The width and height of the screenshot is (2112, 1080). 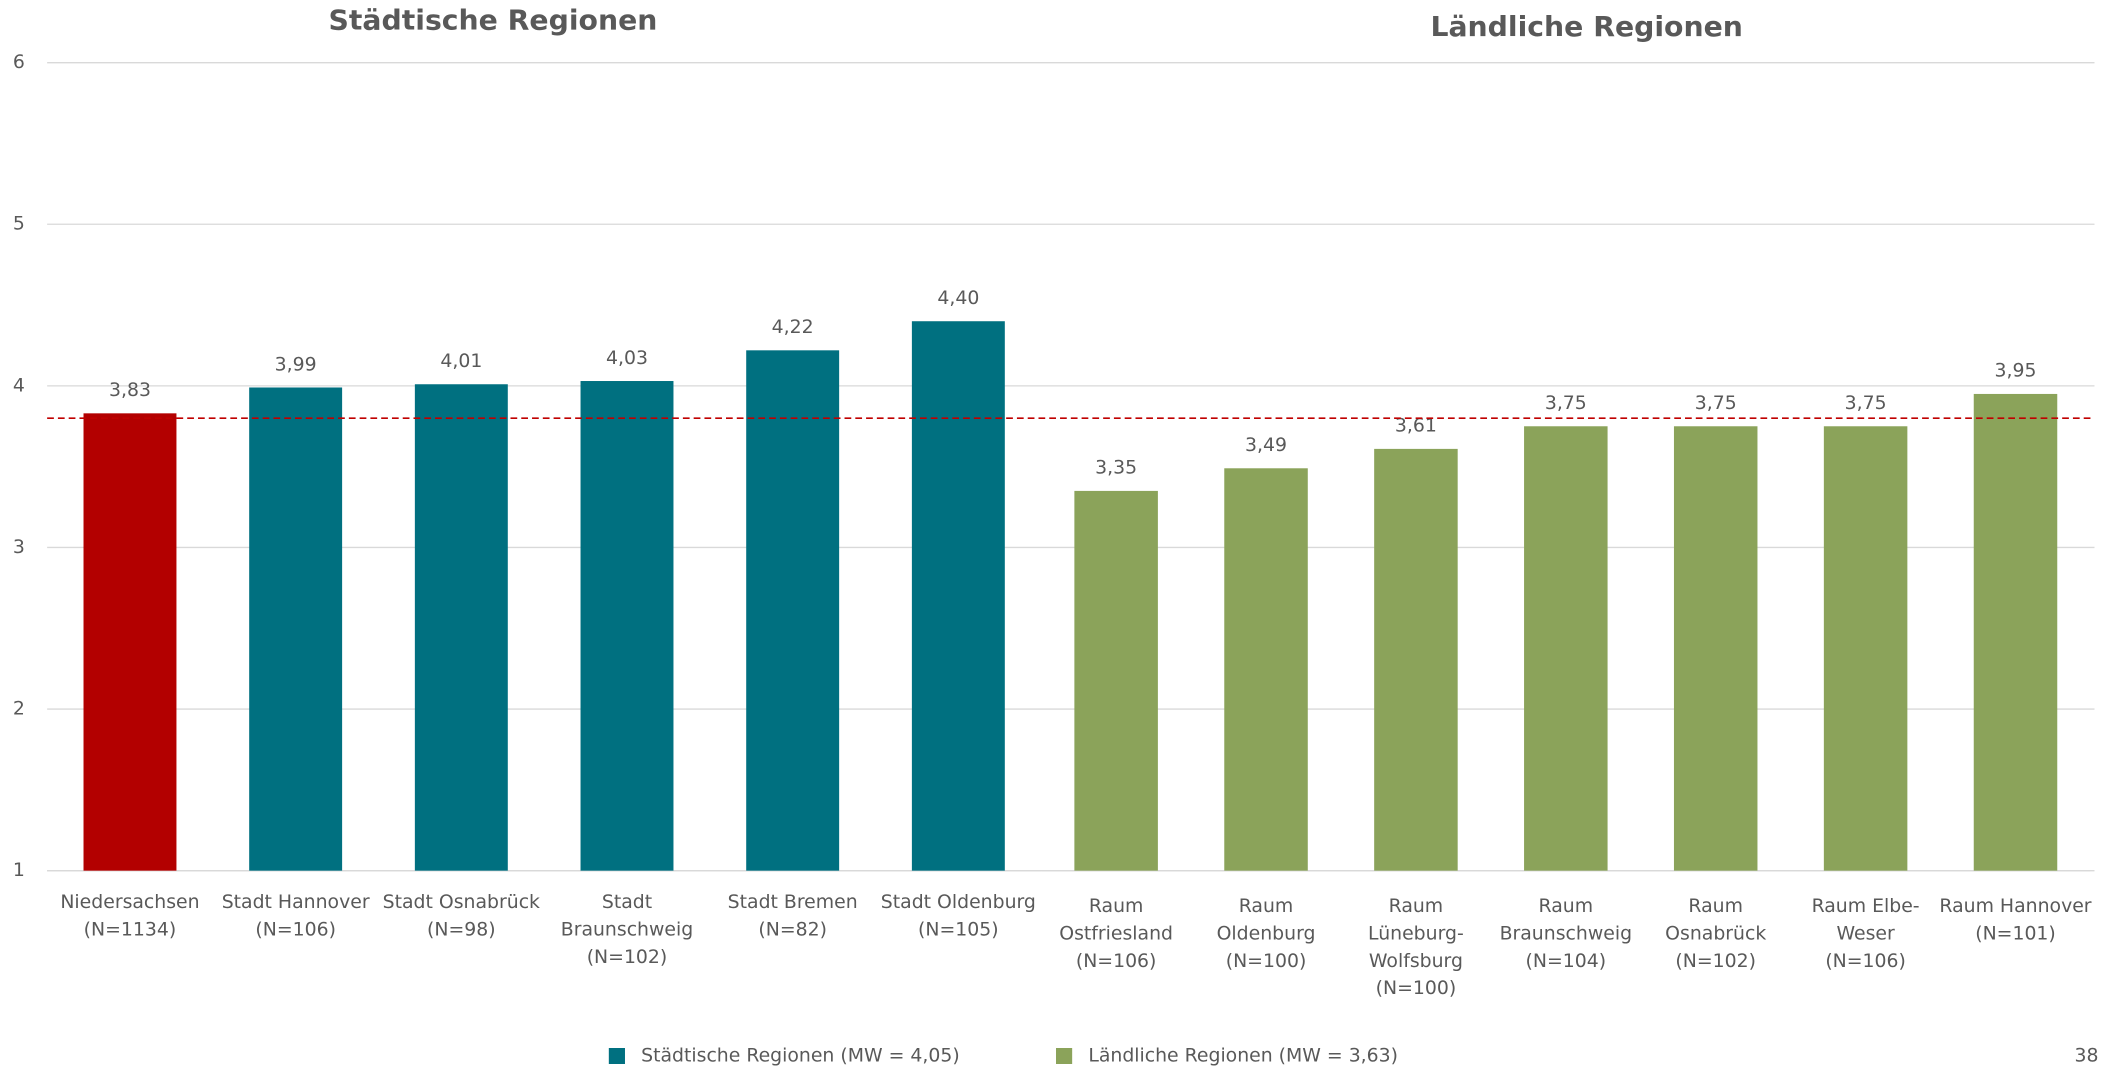 I want to click on panel-title: Ländliche Regionen, so click(x=1586, y=26).